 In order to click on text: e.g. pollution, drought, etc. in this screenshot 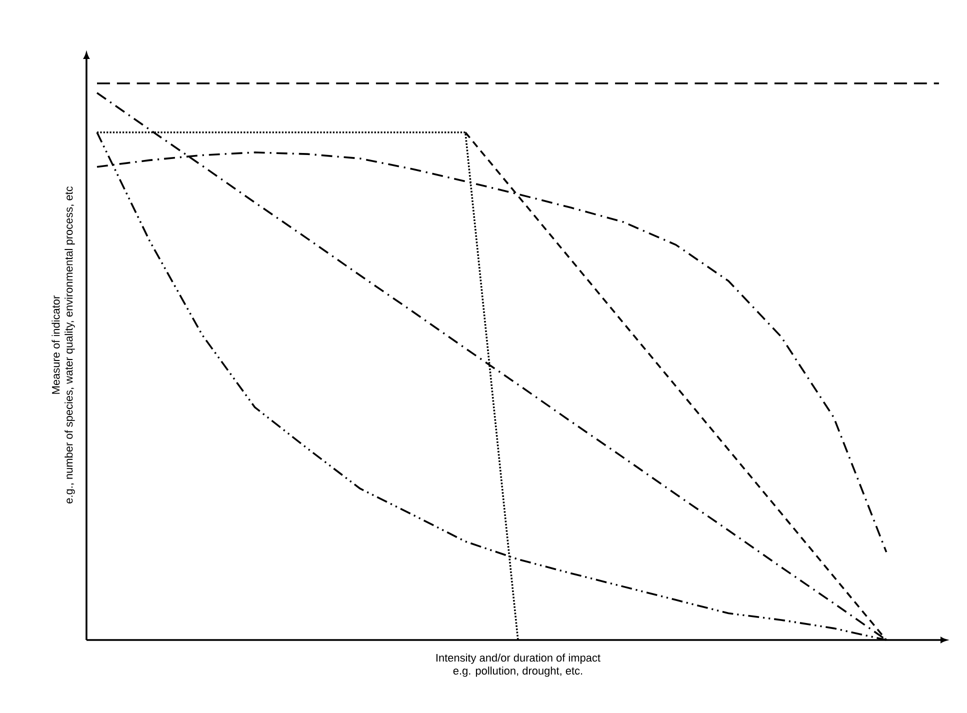, I will do `click(517, 671)`.